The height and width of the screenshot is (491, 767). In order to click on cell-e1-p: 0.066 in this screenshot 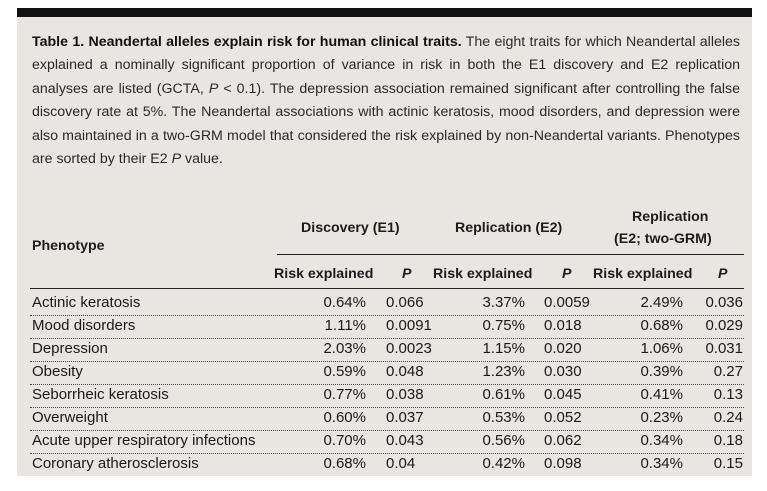, I will do `click(405, 302)`.